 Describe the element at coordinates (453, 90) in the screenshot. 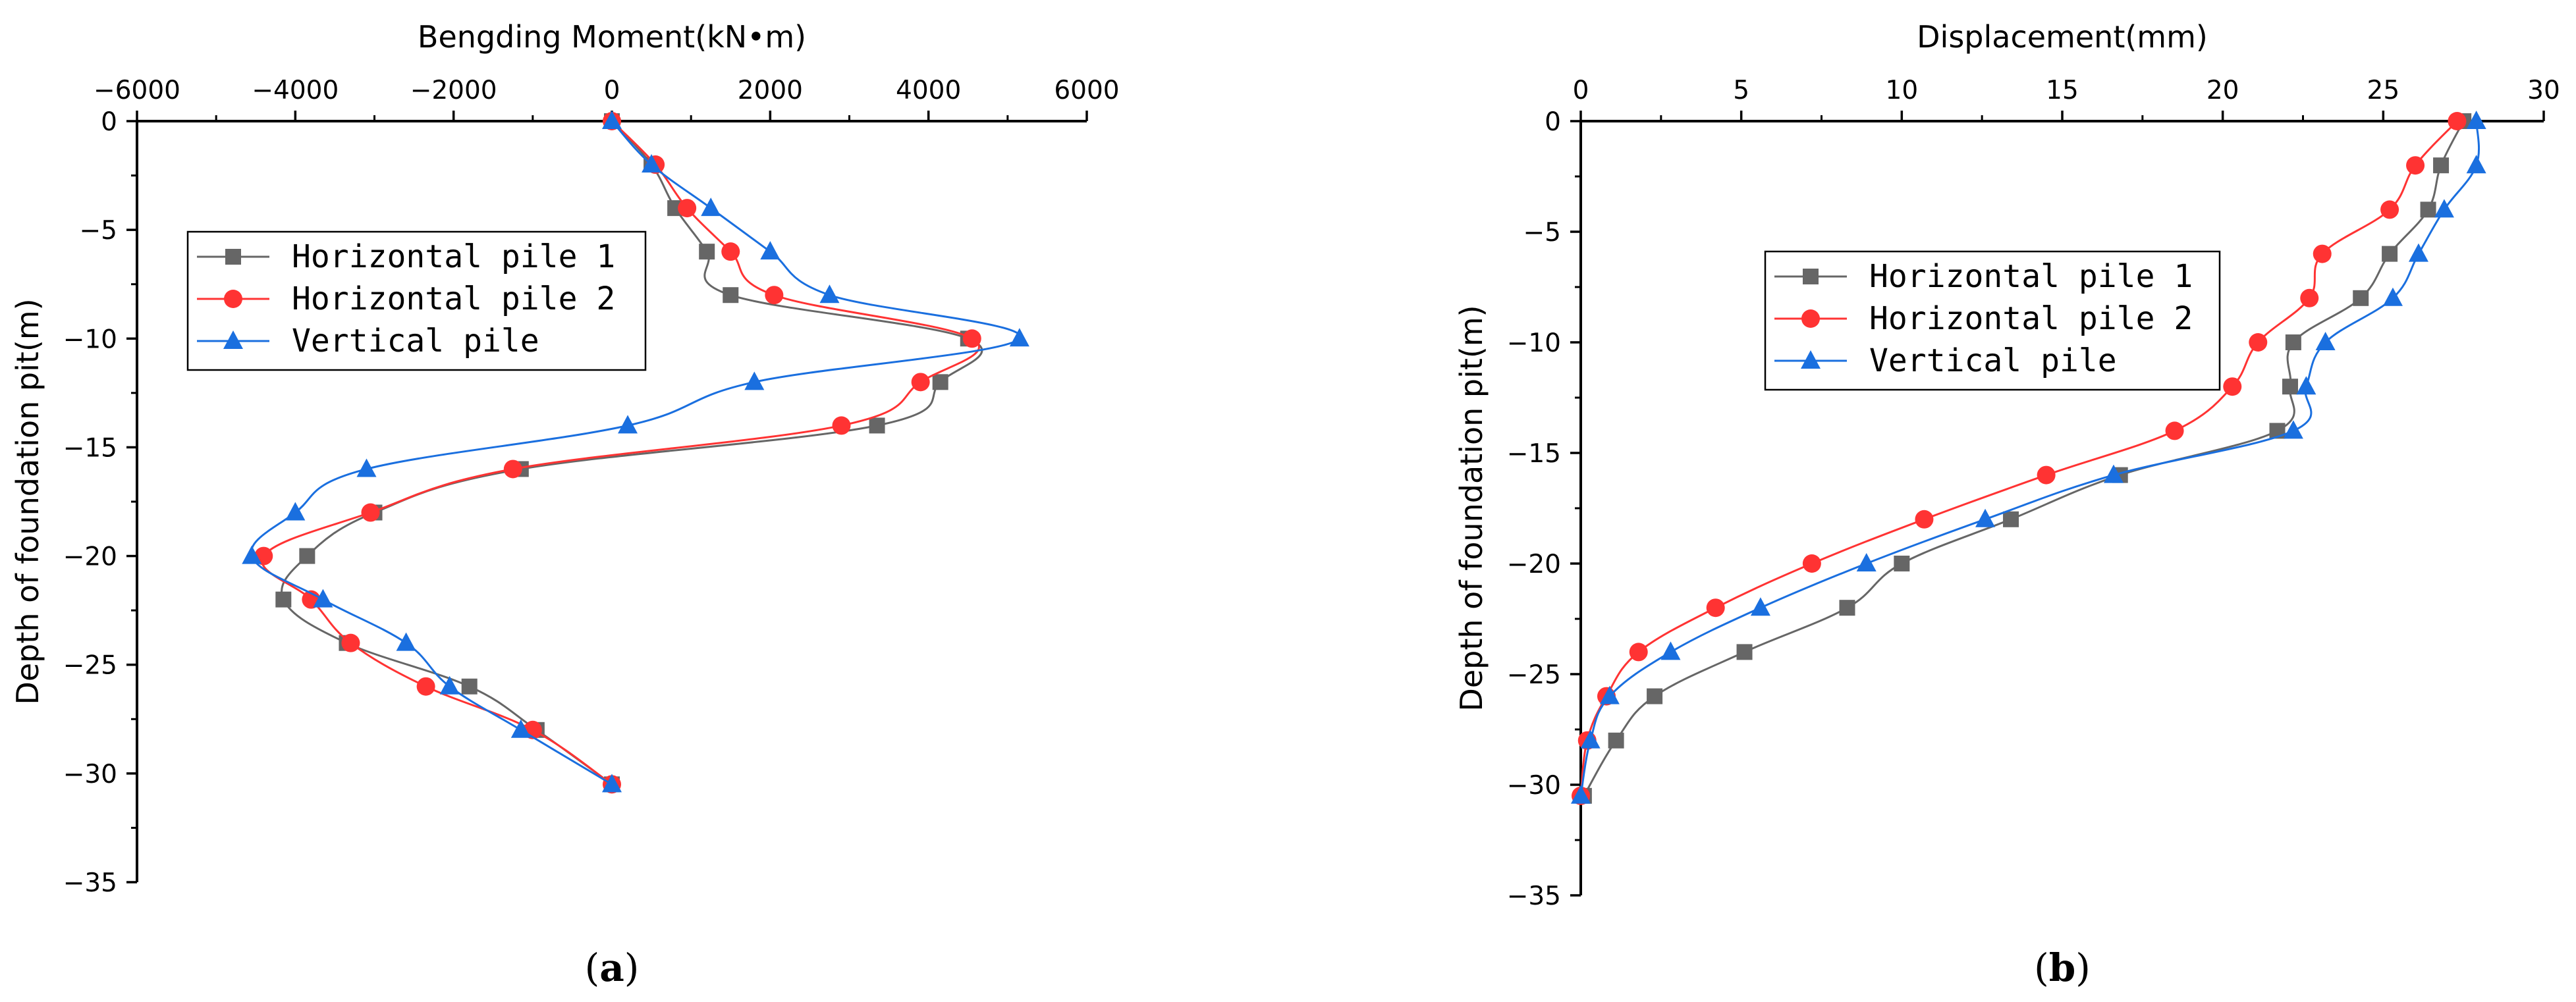

I see `x-tick-label: −2000` at that location.